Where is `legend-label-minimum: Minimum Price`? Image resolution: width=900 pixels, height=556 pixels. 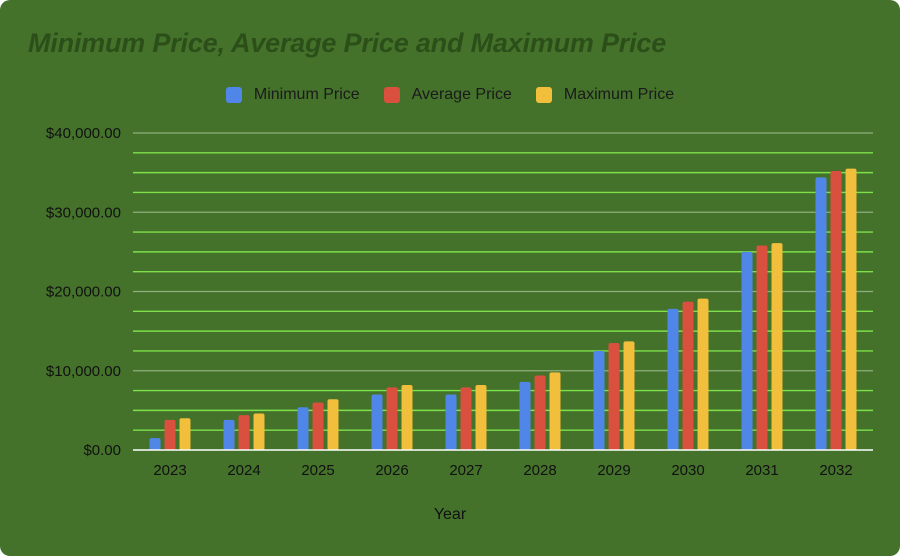 legend-label-minimum: Minimum Price is located at coordinates (306, 94).